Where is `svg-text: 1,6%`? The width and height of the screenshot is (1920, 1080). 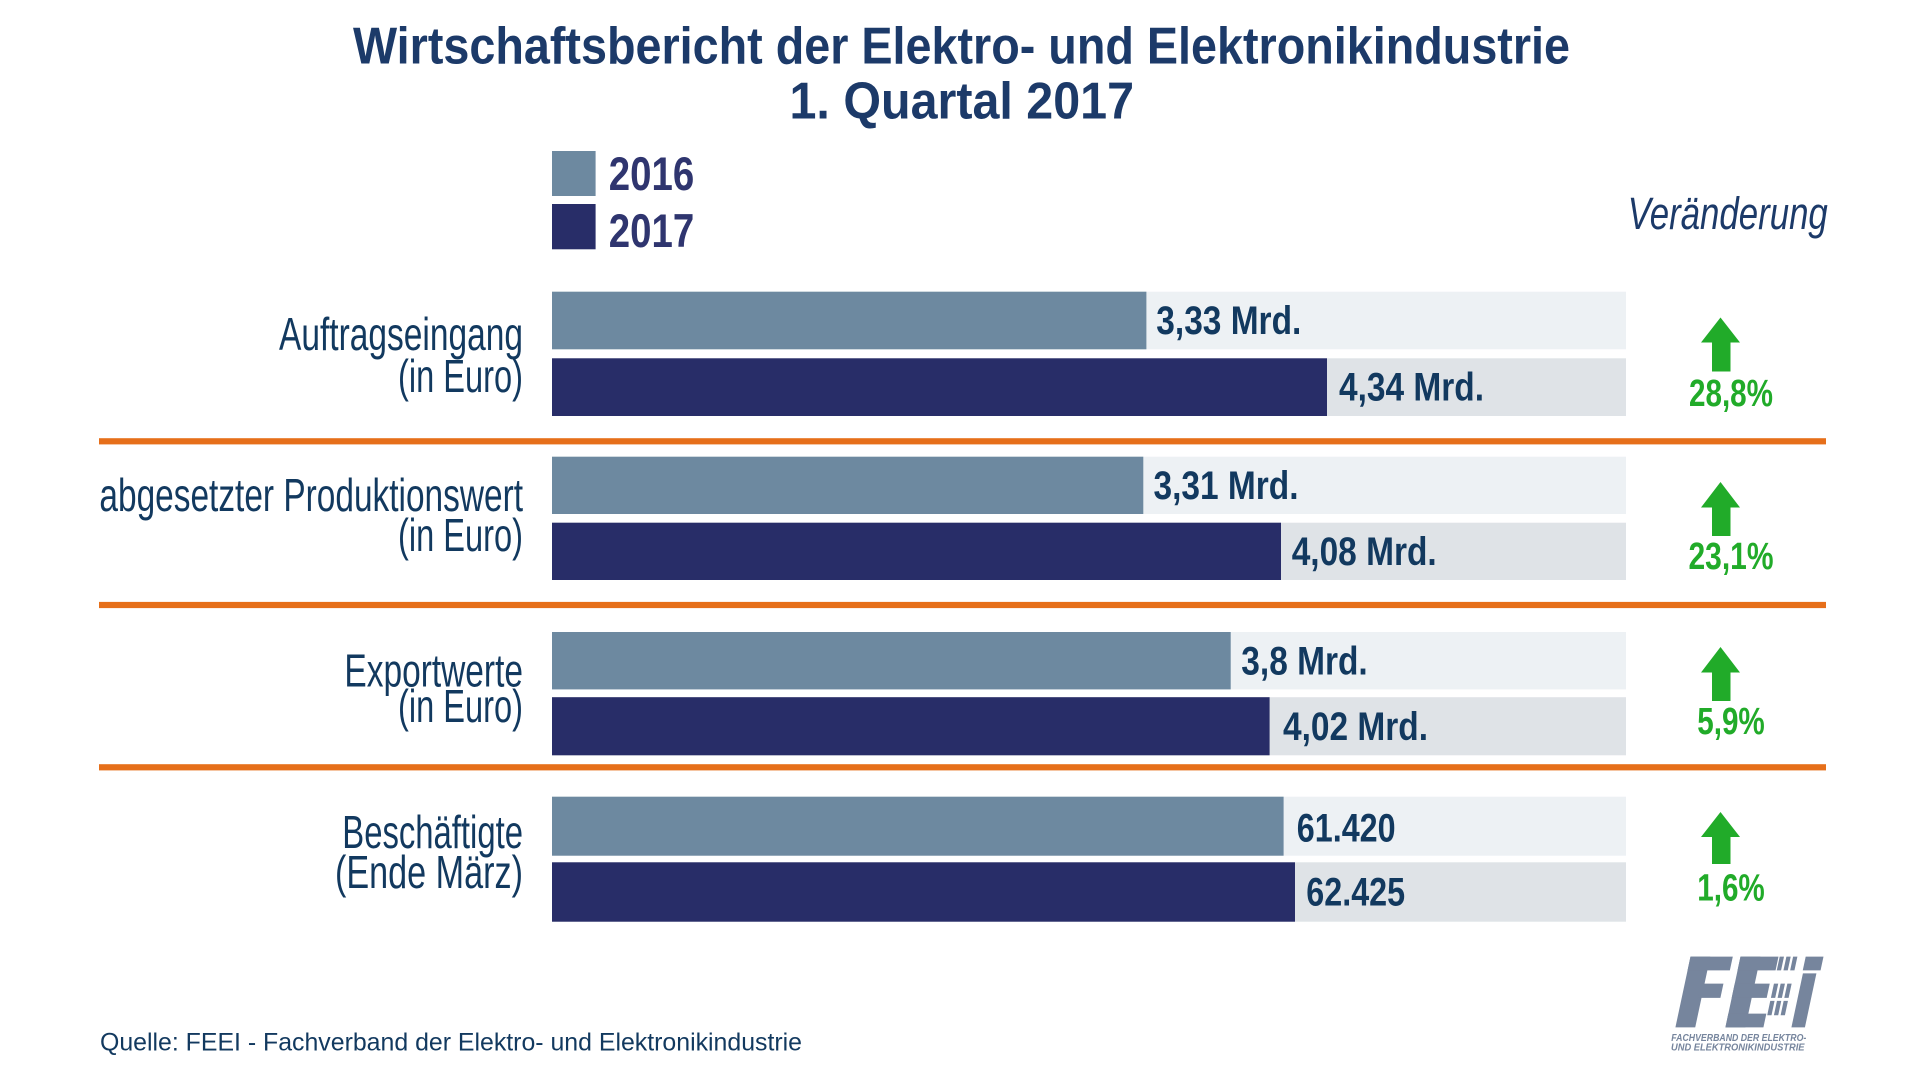
svg-text: 1,6% is located at coordinates (1731, 888).